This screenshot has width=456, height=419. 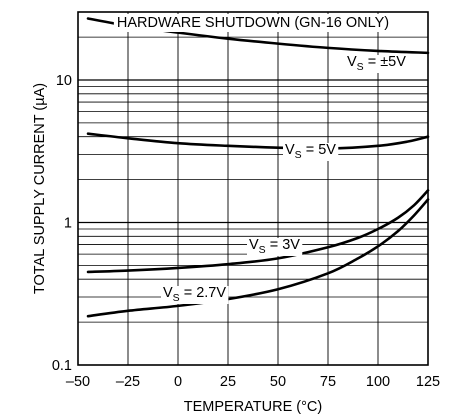 I want to click on chart-title-bg, so click(x=253, y=23).